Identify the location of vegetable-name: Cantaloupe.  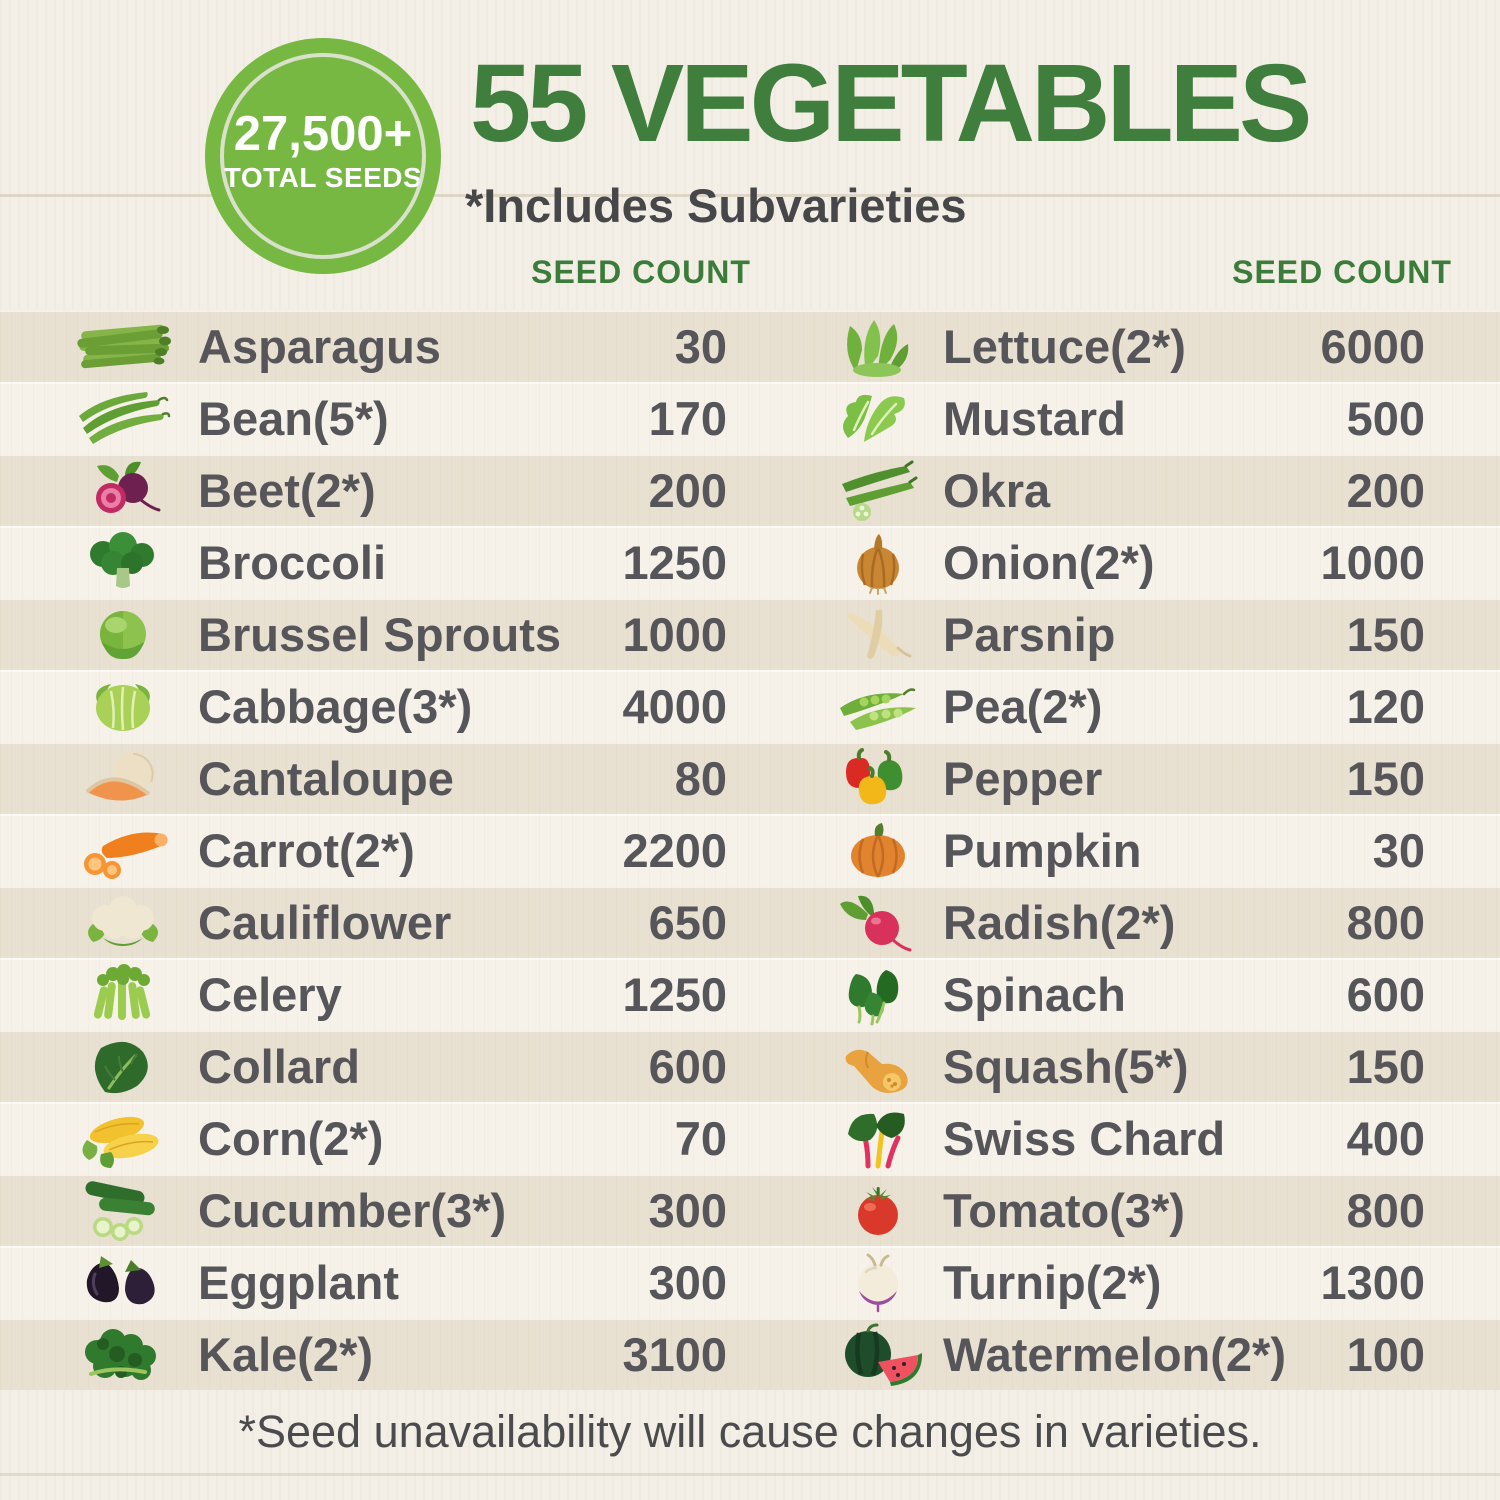
(326, 778).